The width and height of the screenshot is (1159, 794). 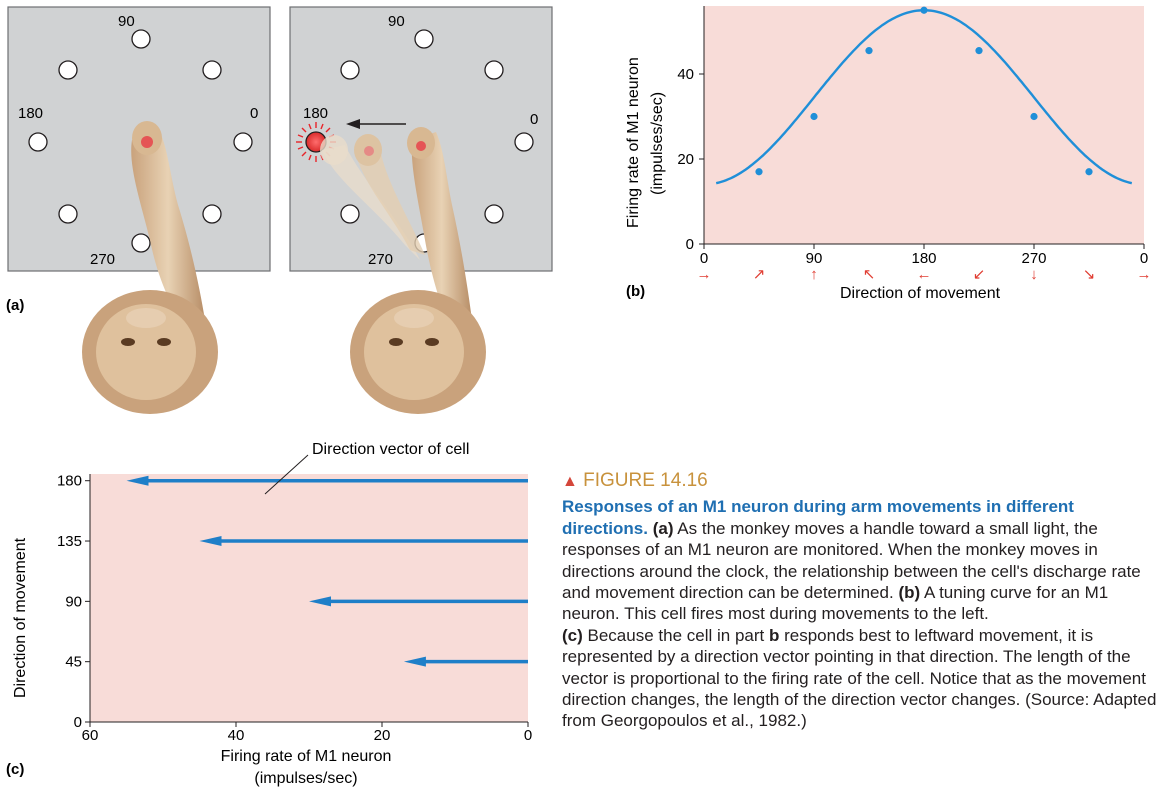 I want to click on caption-part-c-text-1: Because the cell in part, so click(x=676, y=635).